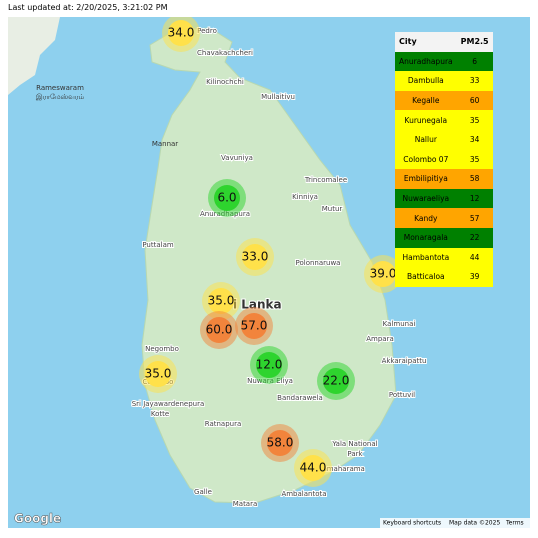  What do you see at coordinates (425, 140) in the screenshot?
I see `city-cell: Nallur` at bounding box center [425, 140].